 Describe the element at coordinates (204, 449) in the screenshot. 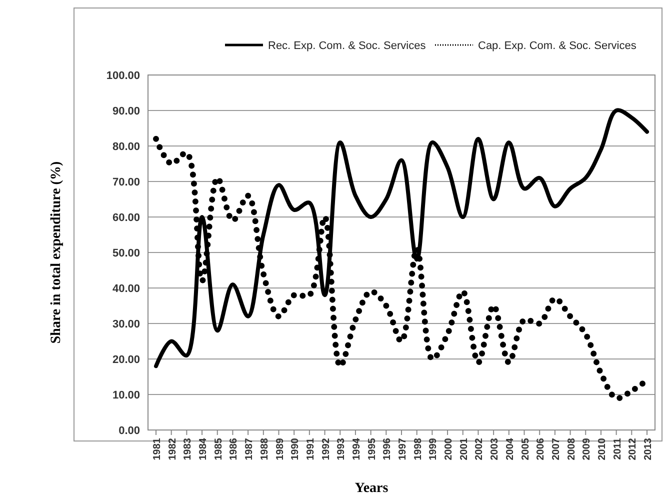

I see `x-tick-label: 1984` at that location.